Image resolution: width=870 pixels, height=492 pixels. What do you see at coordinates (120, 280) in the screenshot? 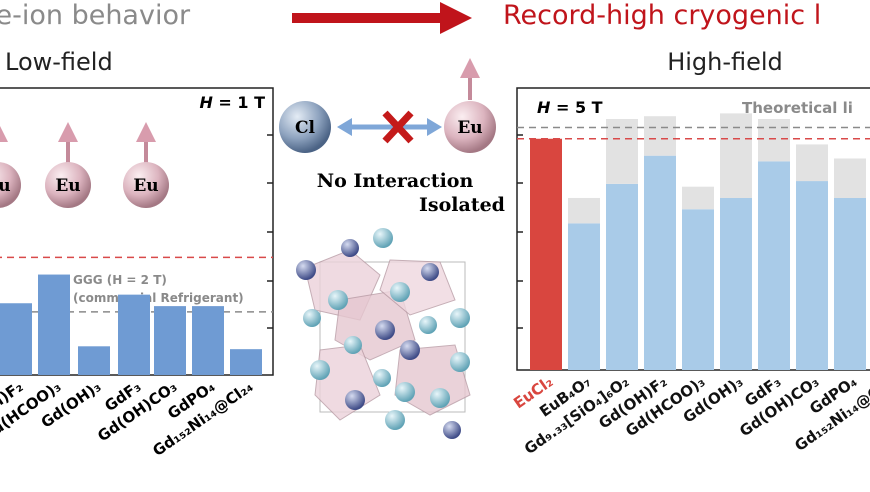
I see `reference-label: GGG (H = 2 T)` at bounding box center [120, 280].